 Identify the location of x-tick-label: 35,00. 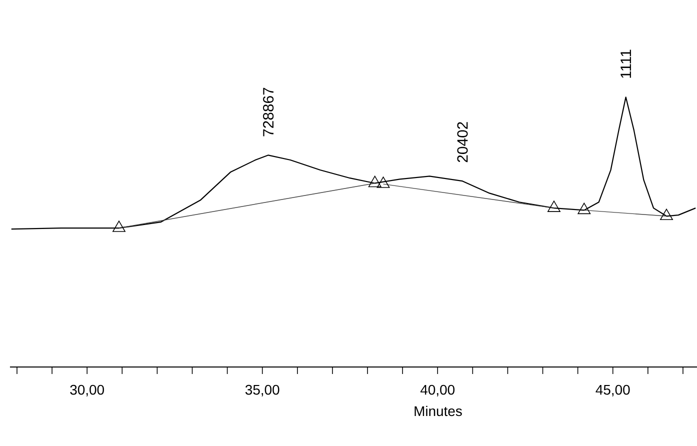
(262, 390).